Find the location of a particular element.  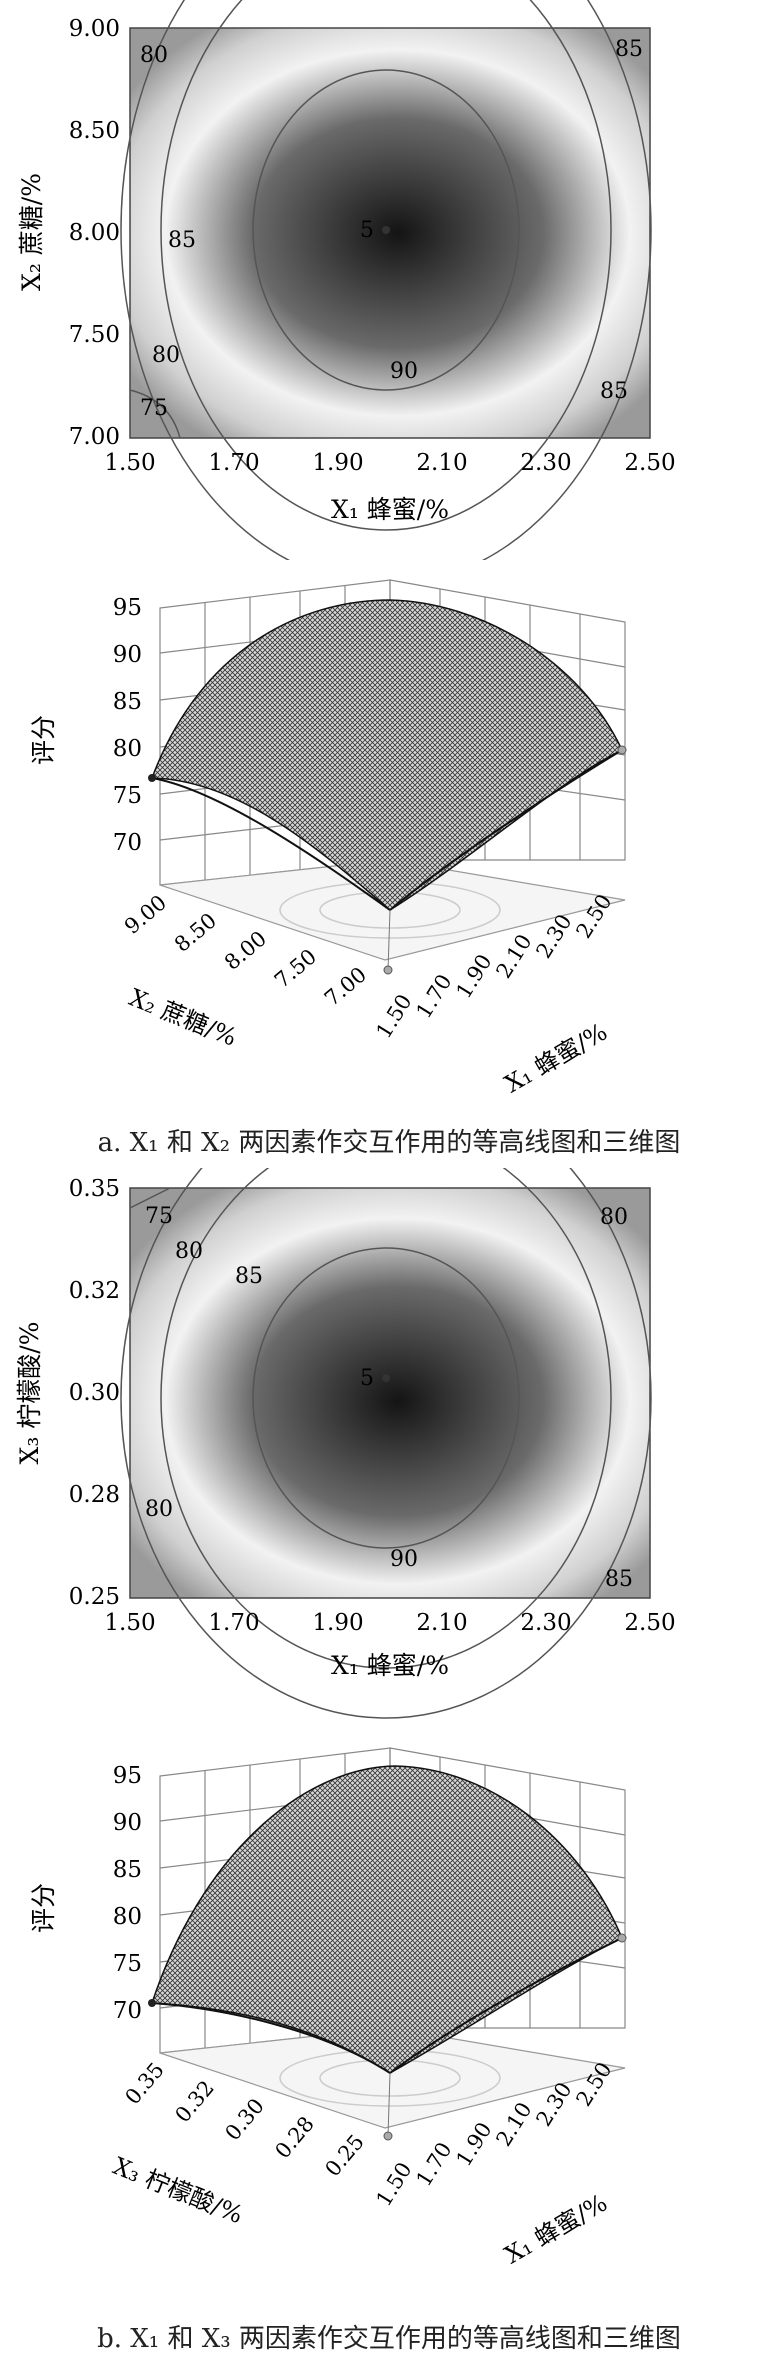

y-axis-label: X₃ 柠檬酸/% is located at coordinates (29, 1393).